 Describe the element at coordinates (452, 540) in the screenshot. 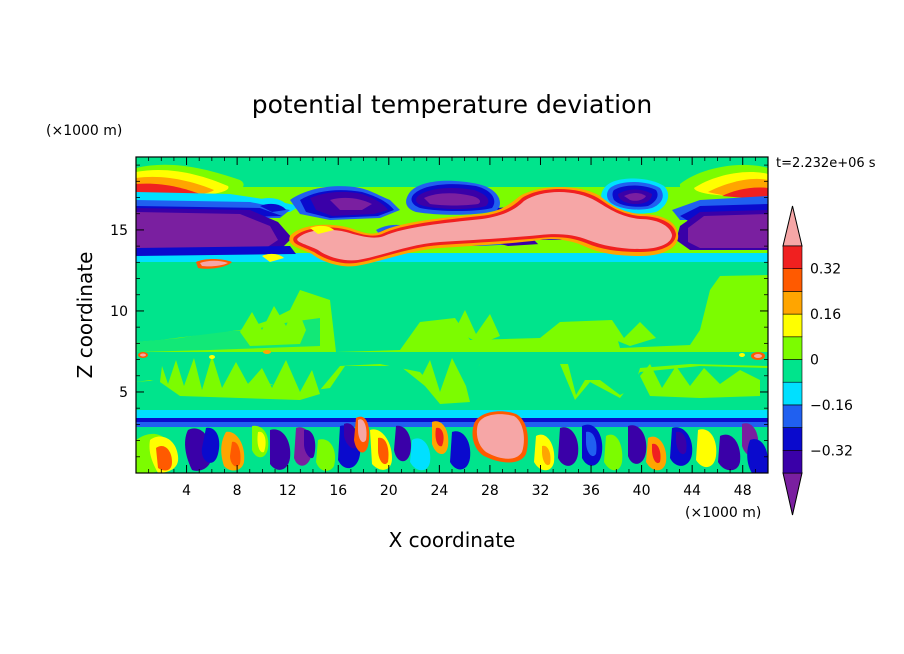

I see `x-axis-label: X coordinate` at that location.